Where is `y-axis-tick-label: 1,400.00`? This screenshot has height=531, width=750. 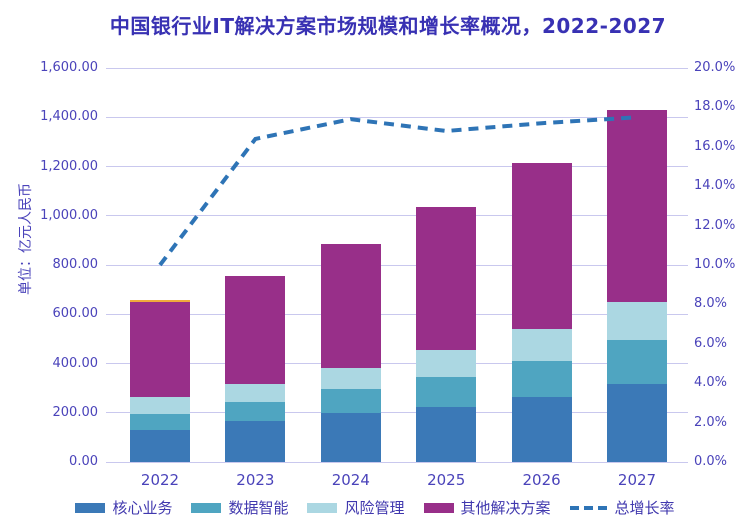
y-axis-tick-label: 1,400.00 is located at coordinates (69, 117).